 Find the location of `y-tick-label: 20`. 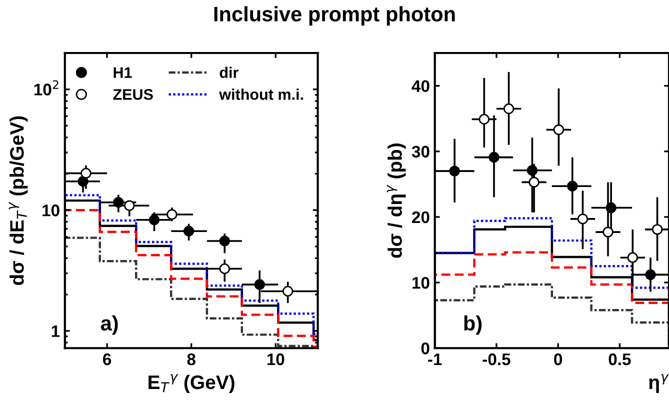

y-tick-label: 20 is located at coordinates (421, 217).